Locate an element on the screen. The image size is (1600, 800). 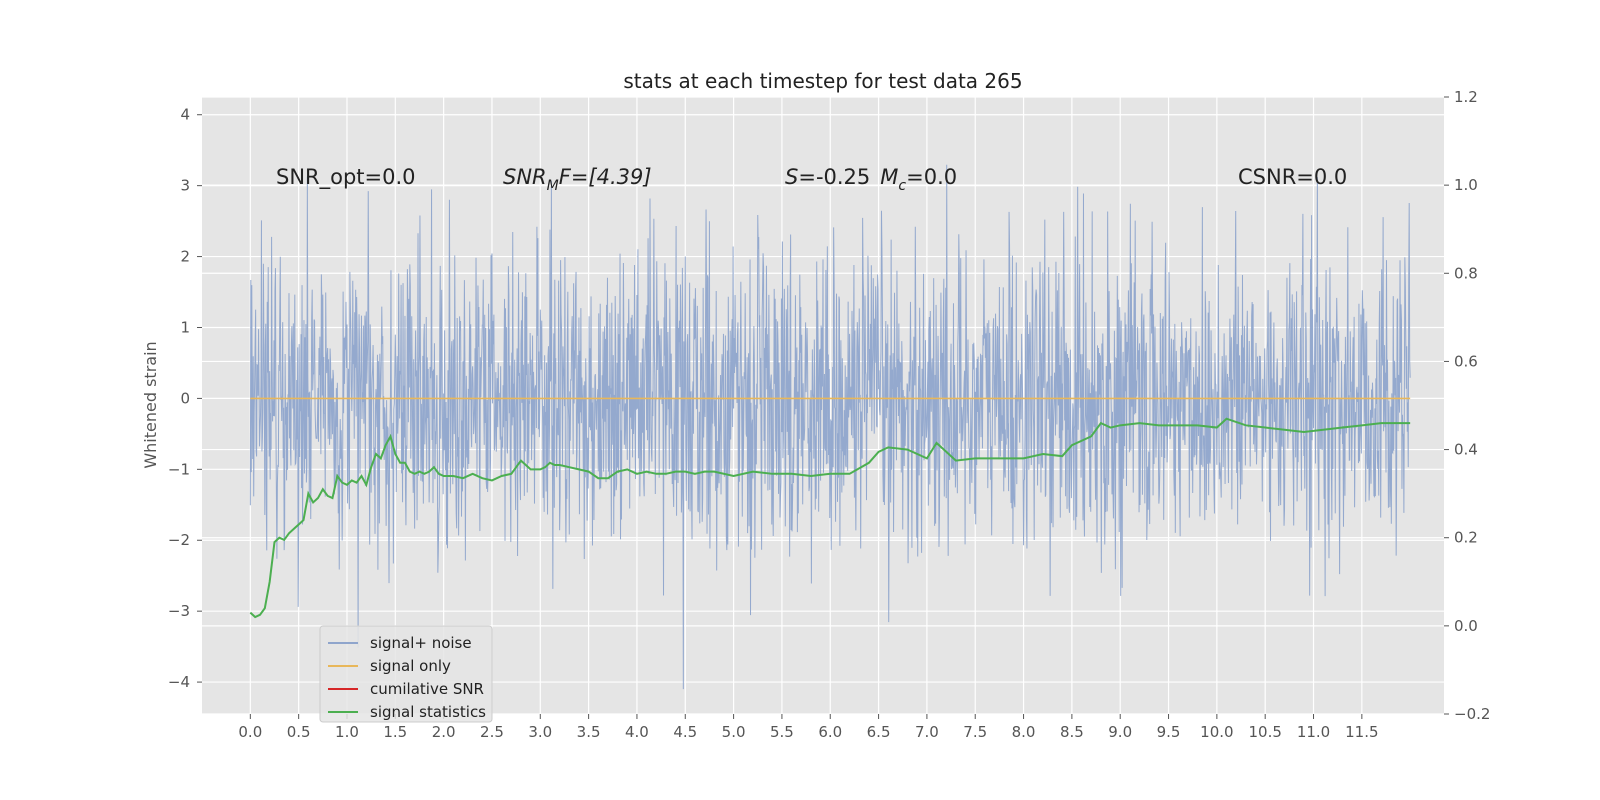
annotation-csnr: CSNR=0.0 is located at coordinates (1292, 177).